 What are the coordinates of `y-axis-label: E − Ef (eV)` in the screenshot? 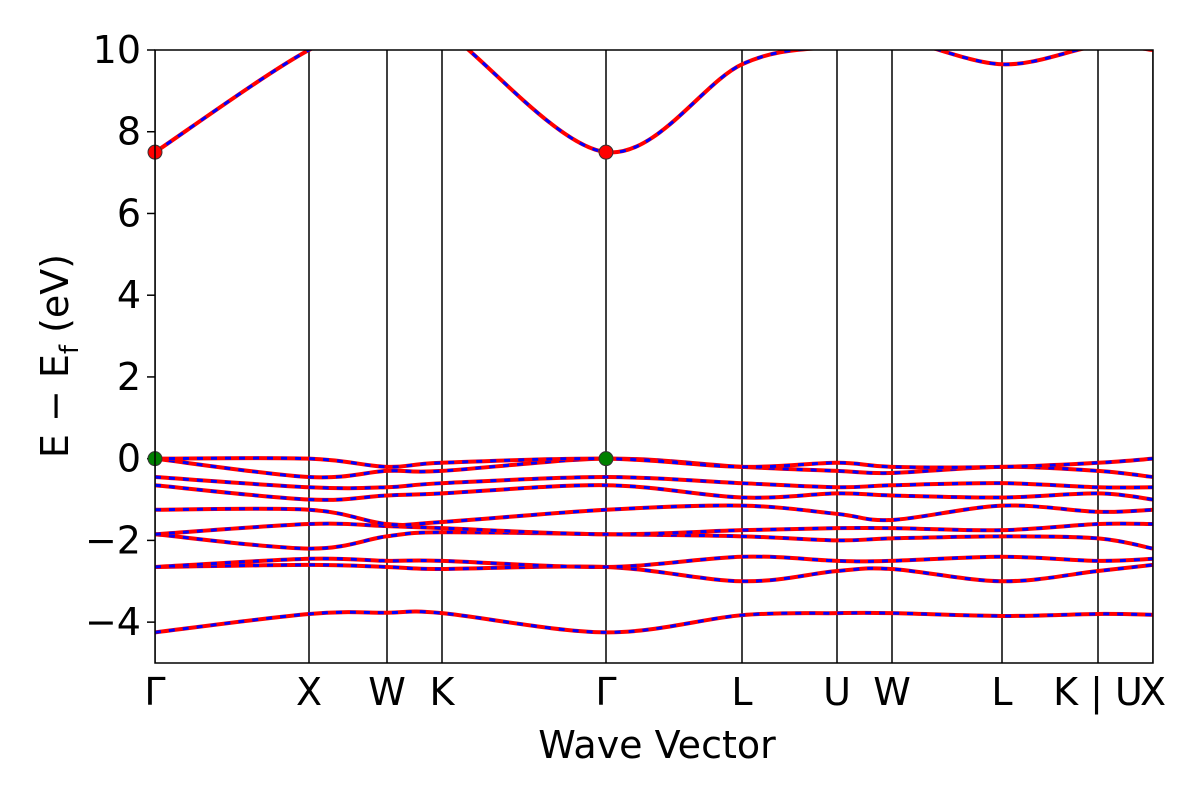 It's located at (59, 356).